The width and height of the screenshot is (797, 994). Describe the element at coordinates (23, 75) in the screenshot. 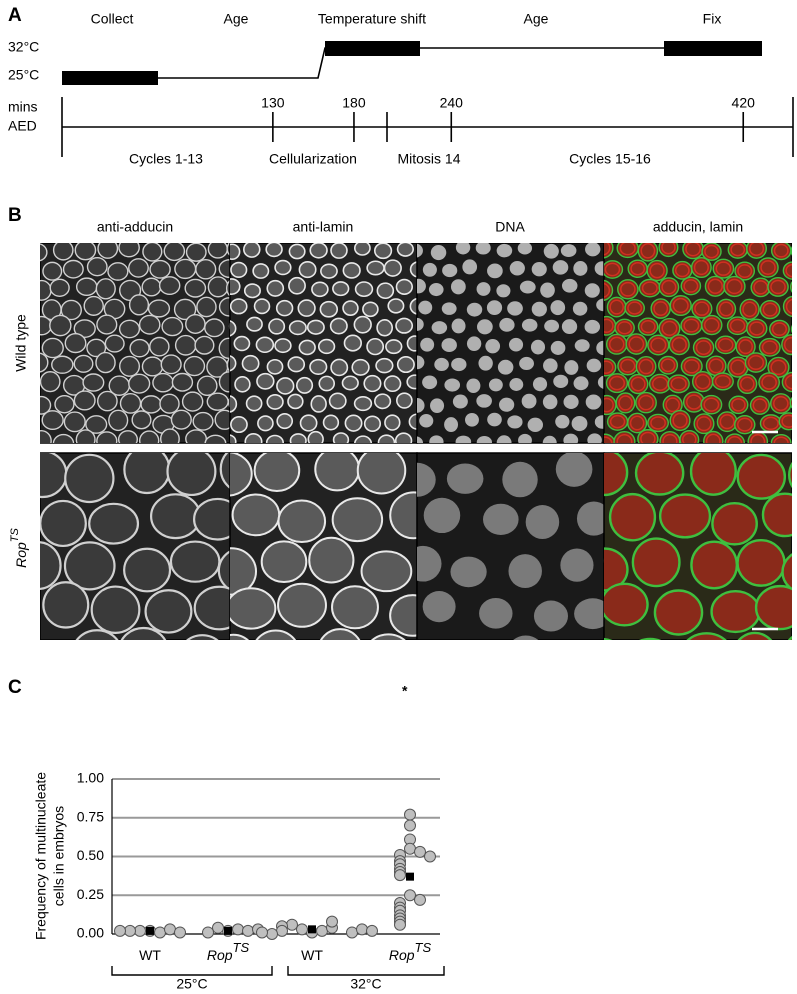

I see `temp-label: 25°C` at that location.